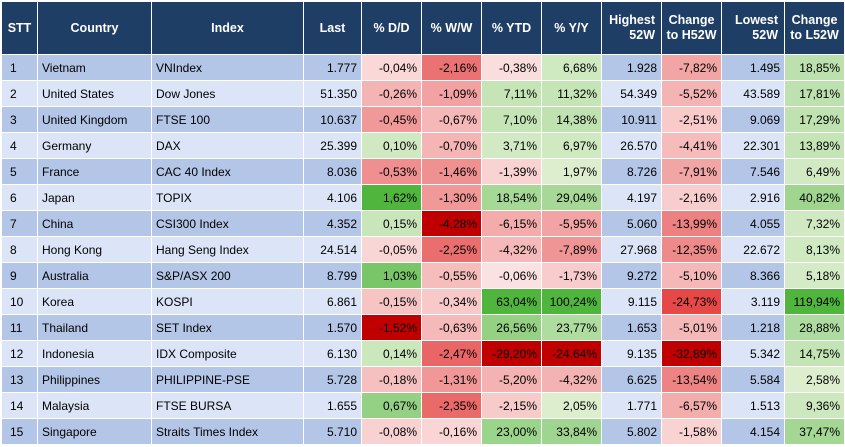  What do you see at coordinates (94, 197) in the screenshot?
I see `cell-country: Japan` at bounding box center [94, 197].